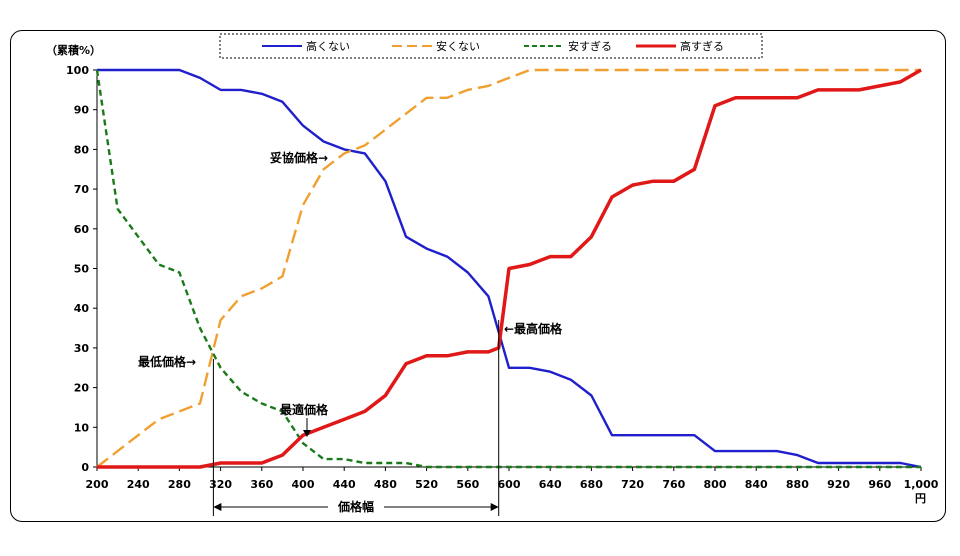 Image resolution: width=960 pixels, height=556 pixels. Describe the element at coordinates (220, 484) in the screenshot. I see `x-tick-label: 320` at that location.